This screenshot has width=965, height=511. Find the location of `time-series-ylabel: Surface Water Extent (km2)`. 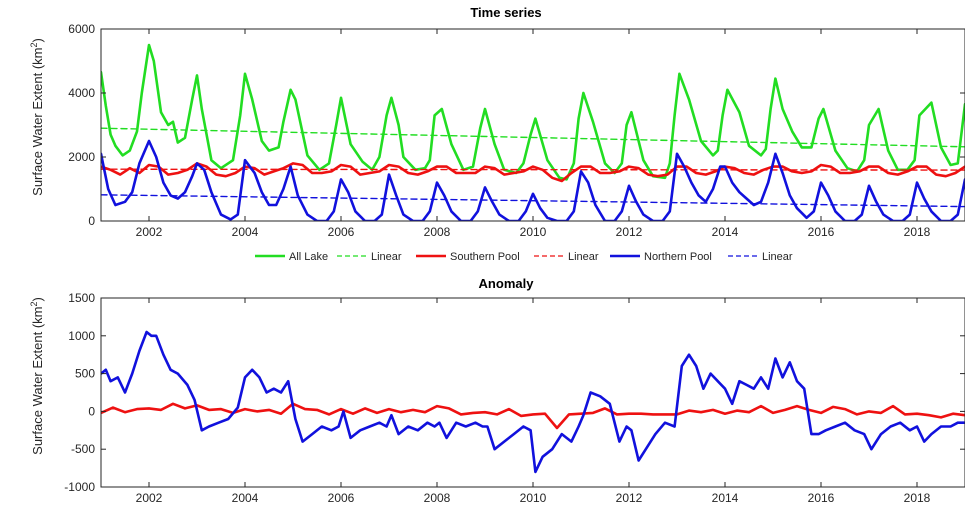

time-series-ylabel: Surface Water Extent (km2) is located at coordinates (37, 117).